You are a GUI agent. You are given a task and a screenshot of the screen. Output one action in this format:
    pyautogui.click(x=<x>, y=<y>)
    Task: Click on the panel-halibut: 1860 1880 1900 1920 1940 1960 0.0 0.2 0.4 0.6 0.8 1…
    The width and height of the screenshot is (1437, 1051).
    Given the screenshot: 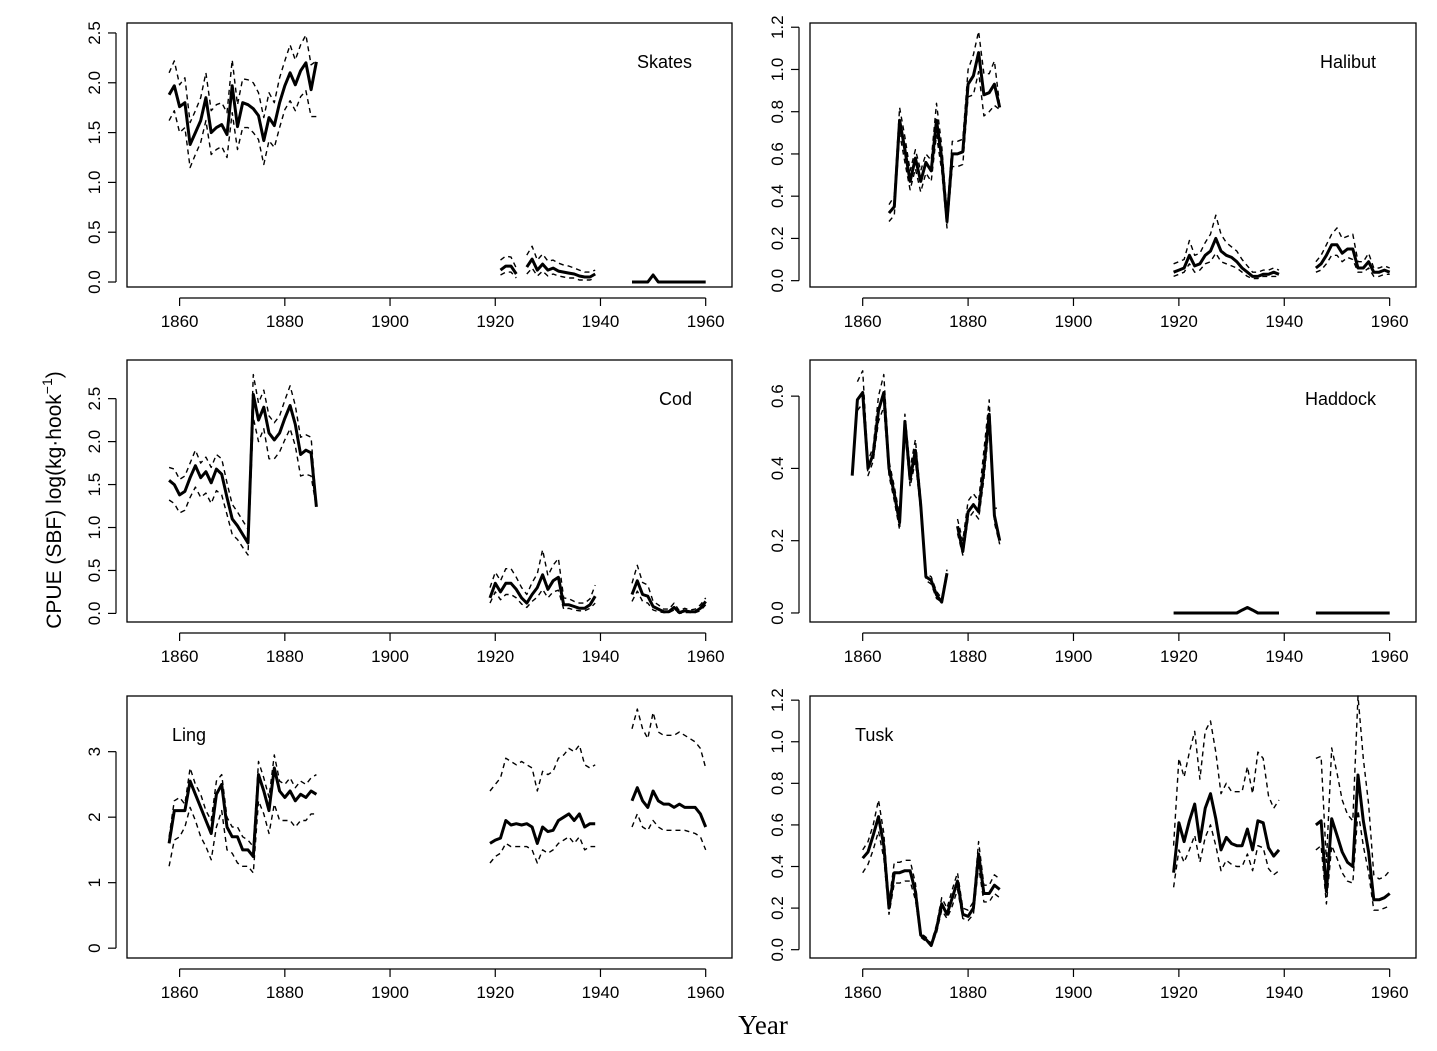 What is the action you would take?
    pyautogui.click(x=1092, y=173)
    